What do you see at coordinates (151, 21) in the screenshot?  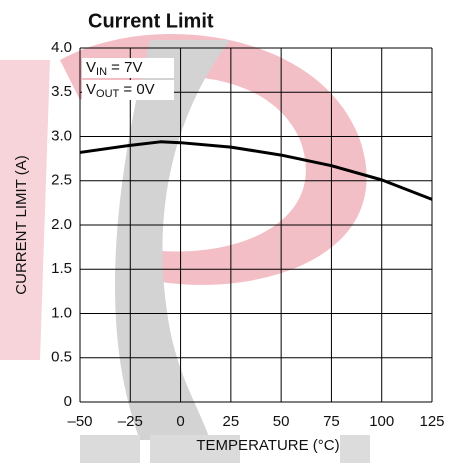 I see `chart-title: Current Limit` at bounding box center [151, 21].